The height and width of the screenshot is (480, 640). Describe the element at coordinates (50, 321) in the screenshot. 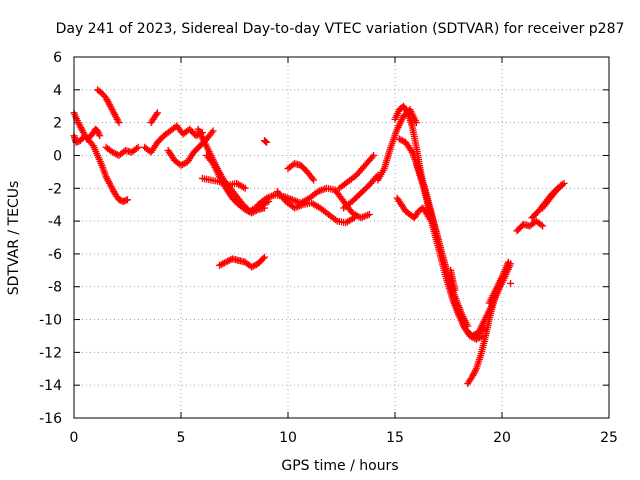

I see `y-tick-label: -10` at that location.